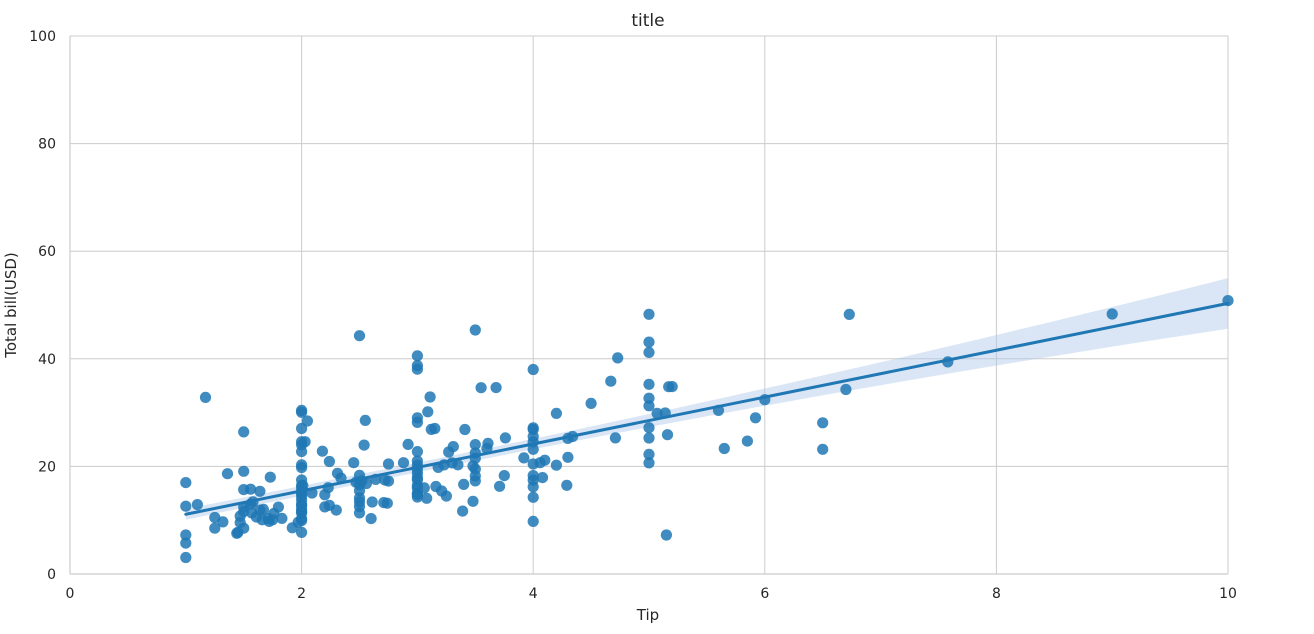 Image resolution: width=1314 pixels, height=634 pixels. What do you see at coordinates (42, 37) in the screenshot?
I see `y-tick-label: 100` at bounding box center [42, 37].